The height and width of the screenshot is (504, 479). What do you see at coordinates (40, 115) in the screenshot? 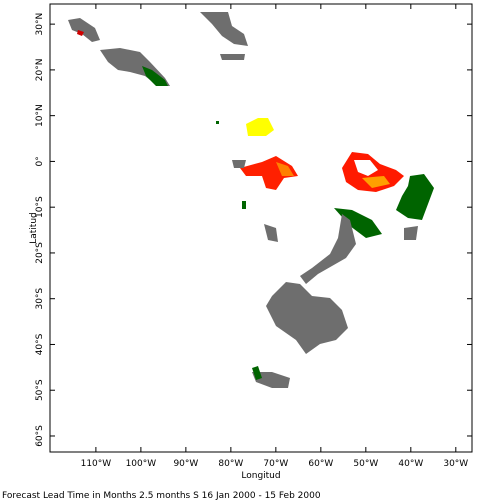
I see `y-tick-label: 10°N` at bounding box center [40, 115].